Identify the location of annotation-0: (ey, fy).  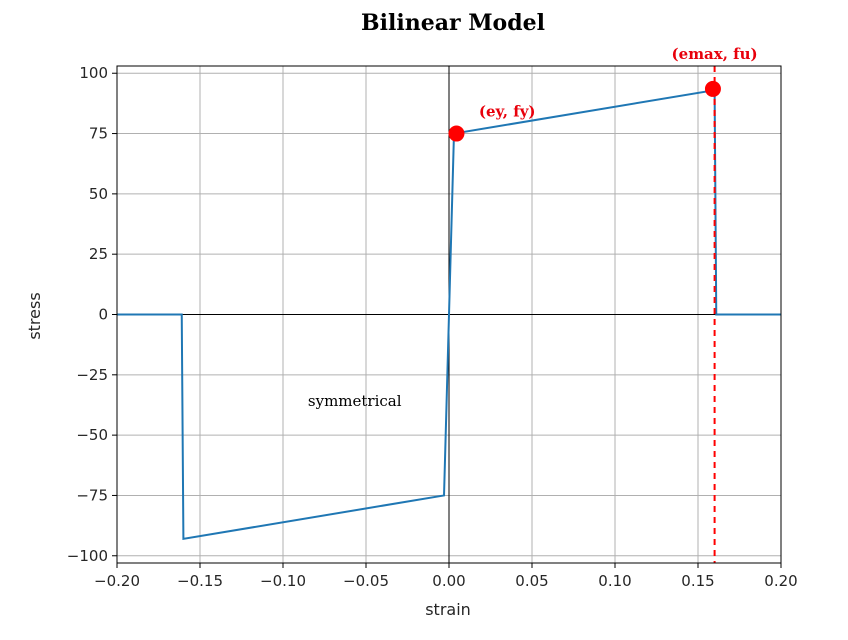
(507, 112).